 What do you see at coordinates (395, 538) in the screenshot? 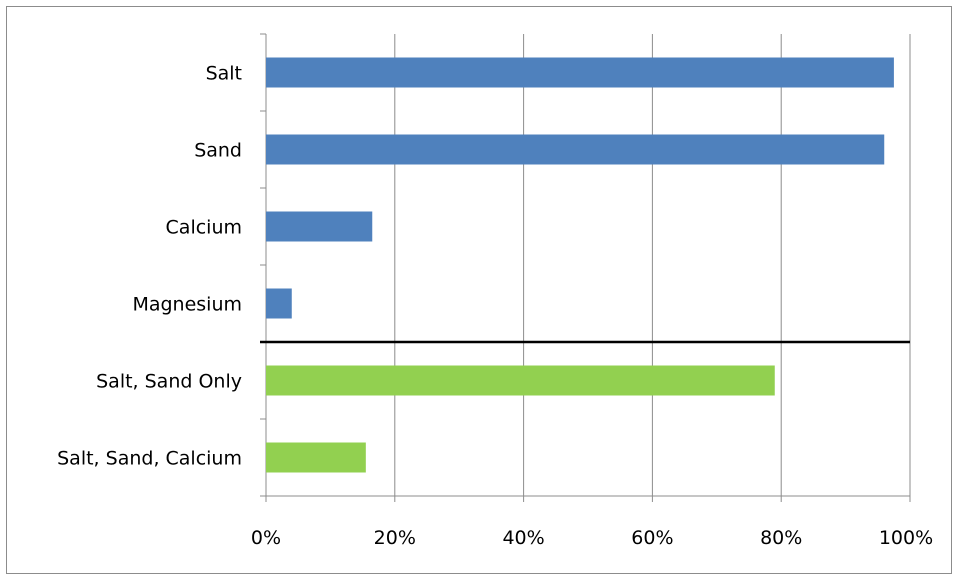
I see `x-tick-label-1: 20%` at bounding box center [395, 538].